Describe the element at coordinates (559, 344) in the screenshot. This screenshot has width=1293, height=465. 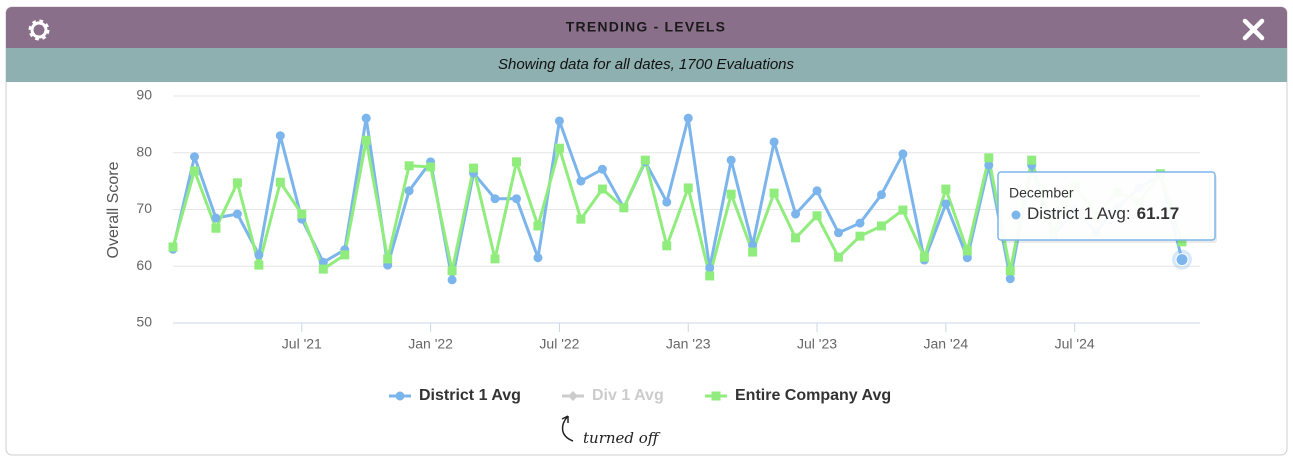
I see `x-tick-label: Jul '22` at that location.